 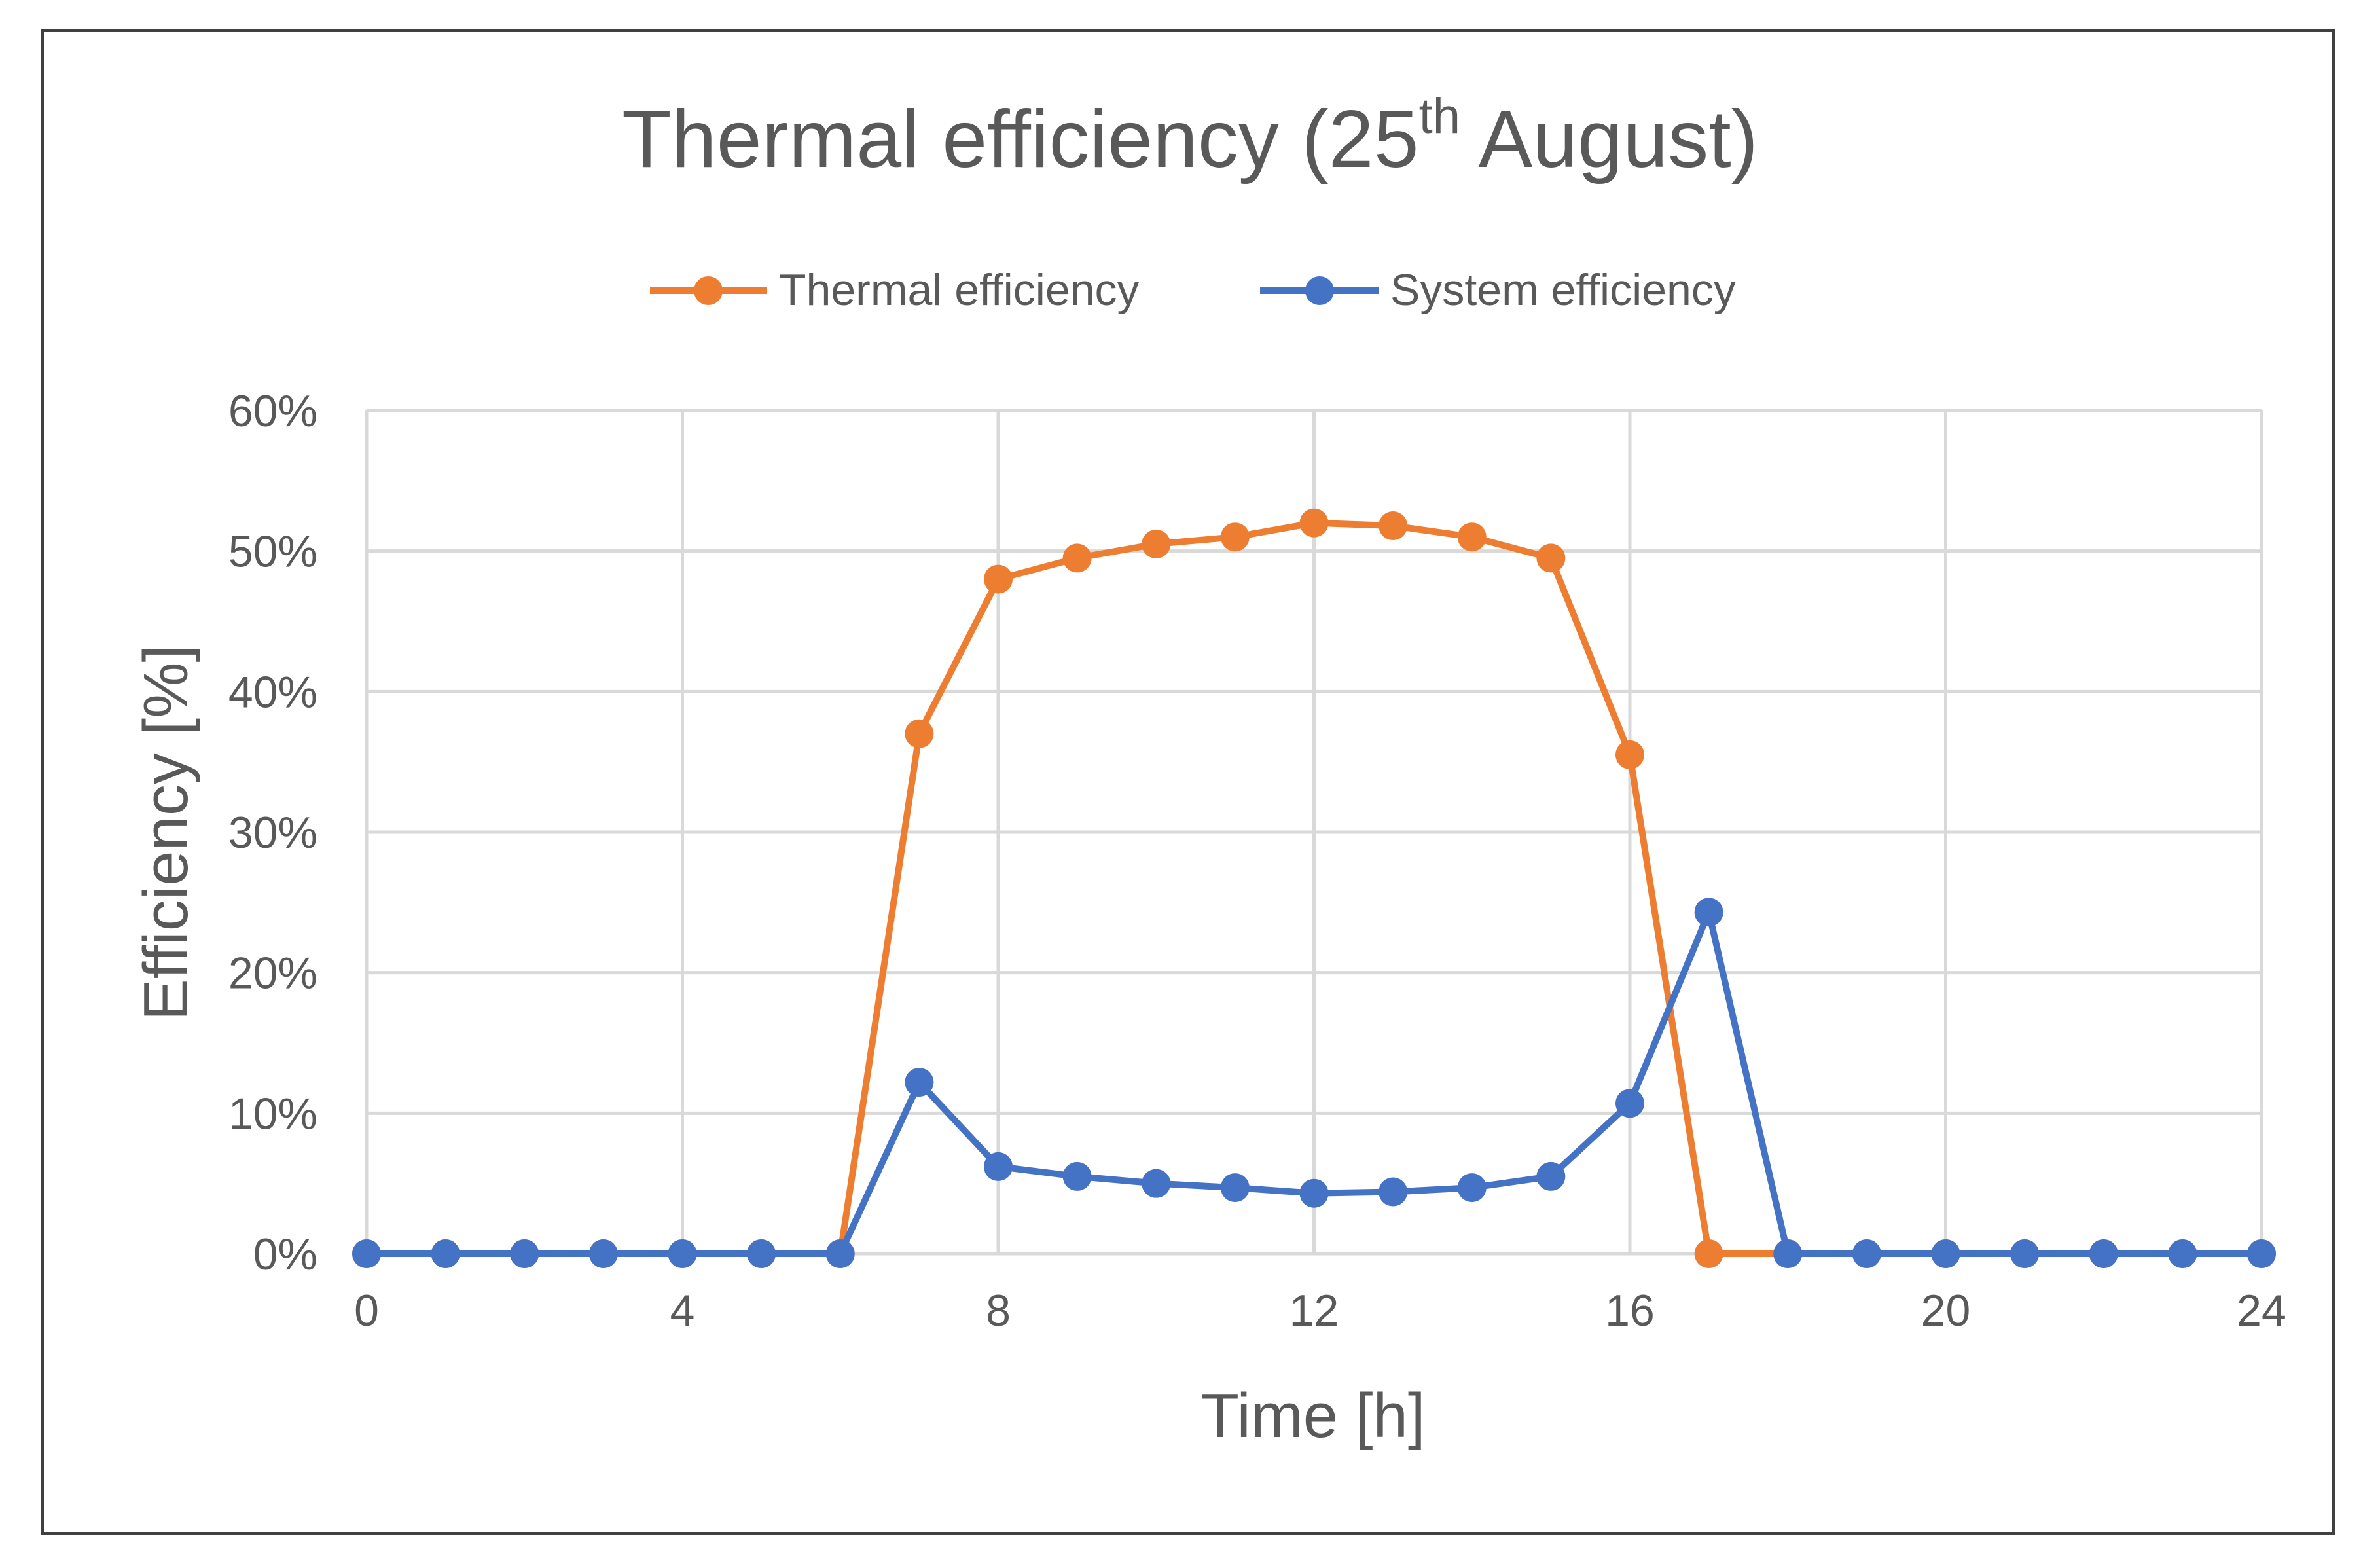 I want to click on x-tick-labels: 0 4 8 12 16 20 24, so click(x=1320, y=1311).